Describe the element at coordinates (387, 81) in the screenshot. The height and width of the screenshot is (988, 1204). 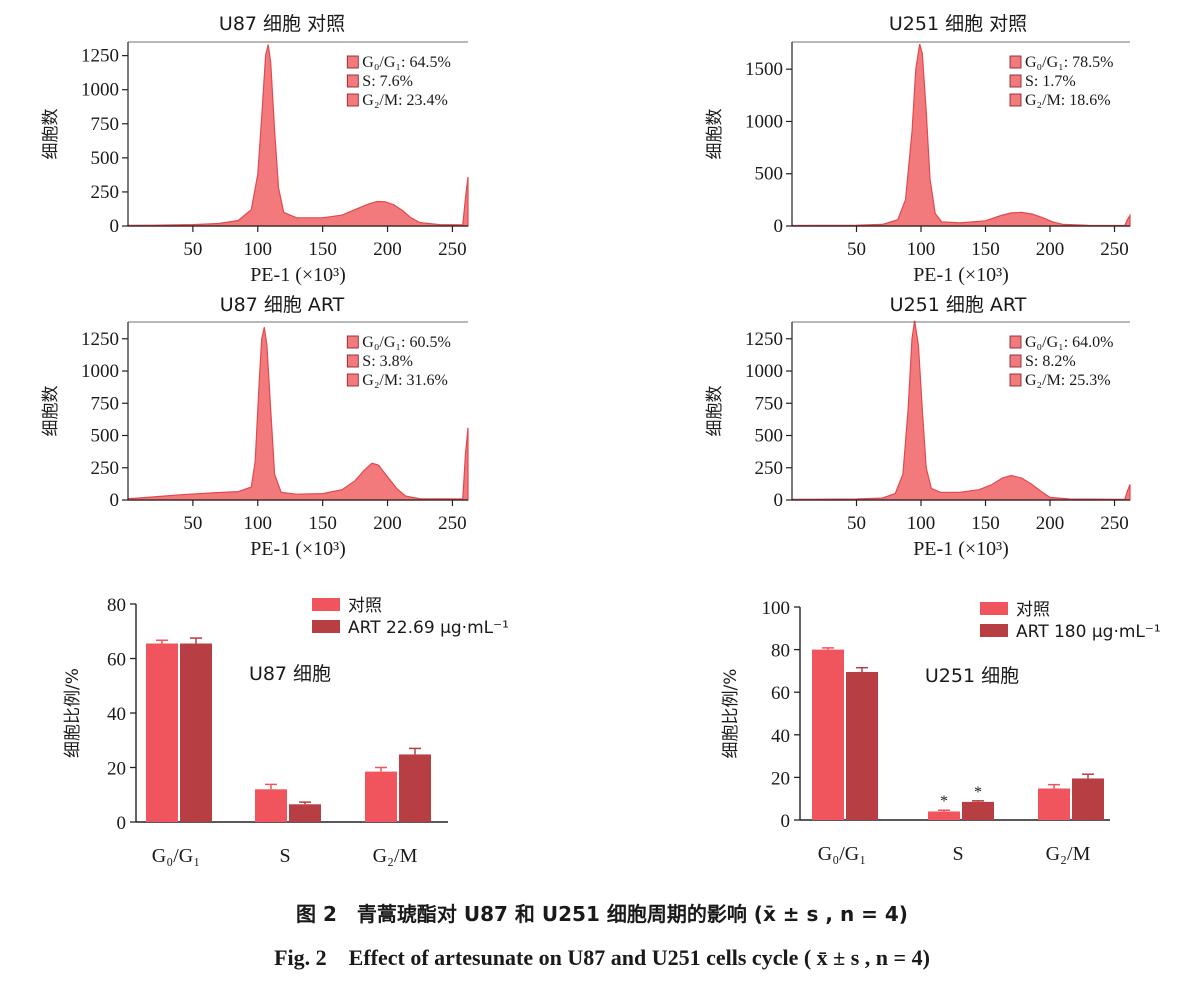
I see `gate-label: S: 7.6%` at that location.